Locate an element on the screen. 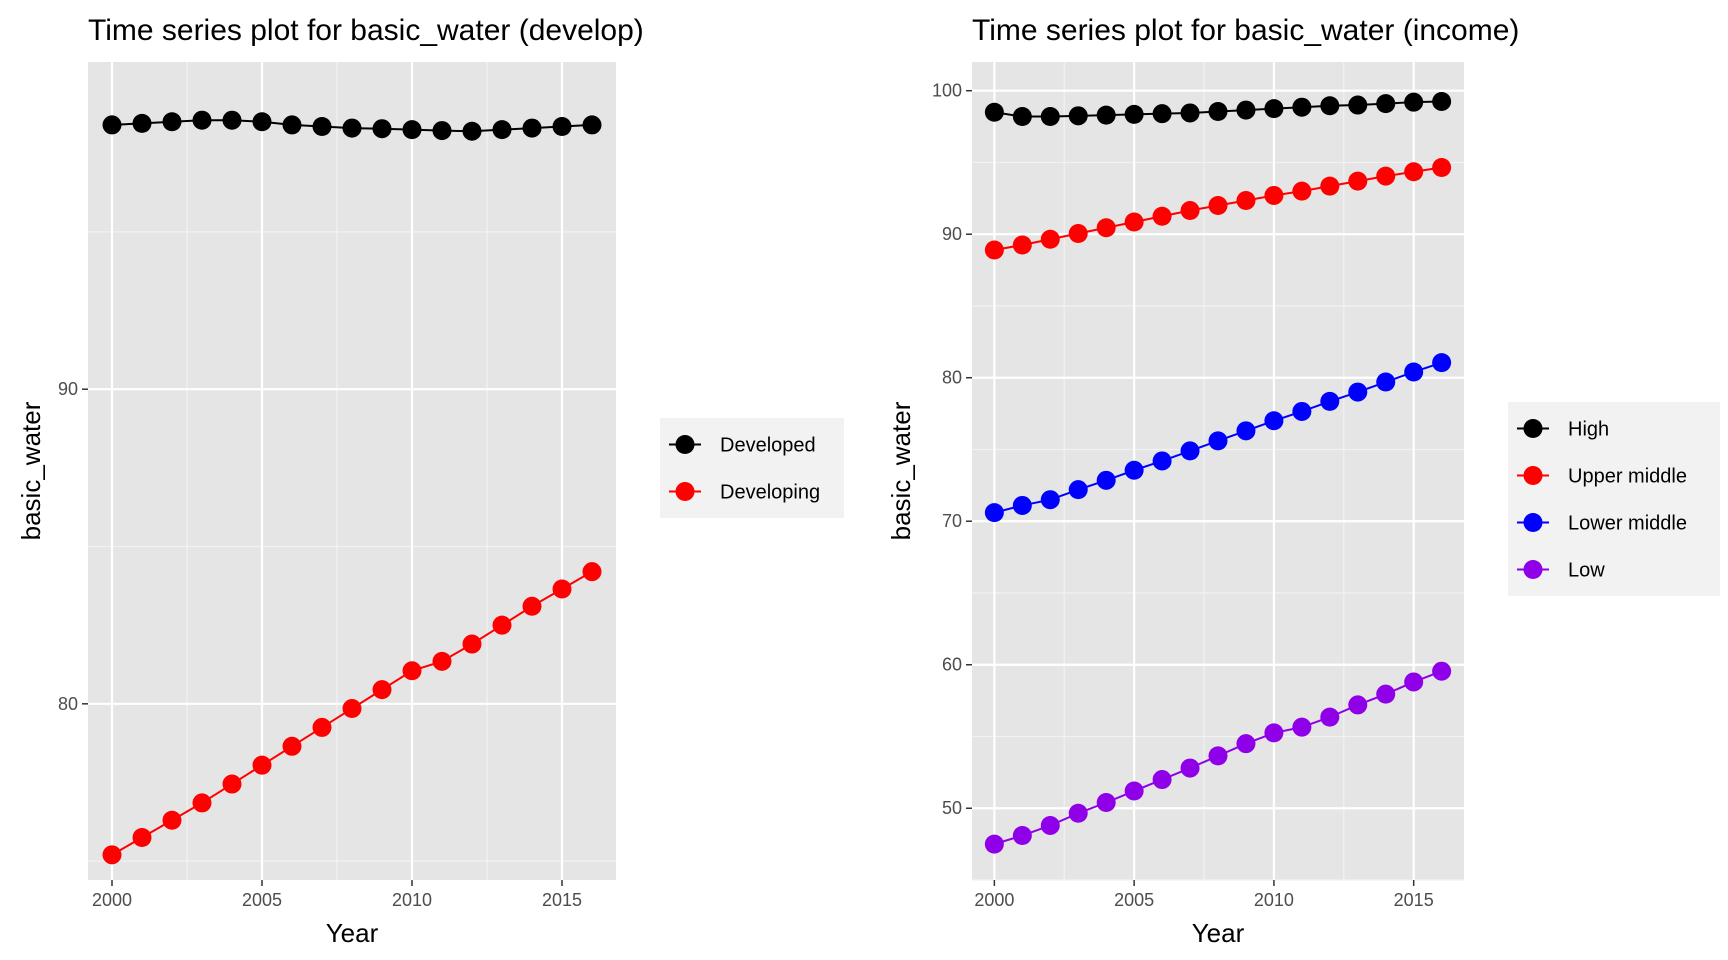 The height and width of the screenshot is (960, 1728). y-tick-label: 100 is located at coordinates (947, 91).